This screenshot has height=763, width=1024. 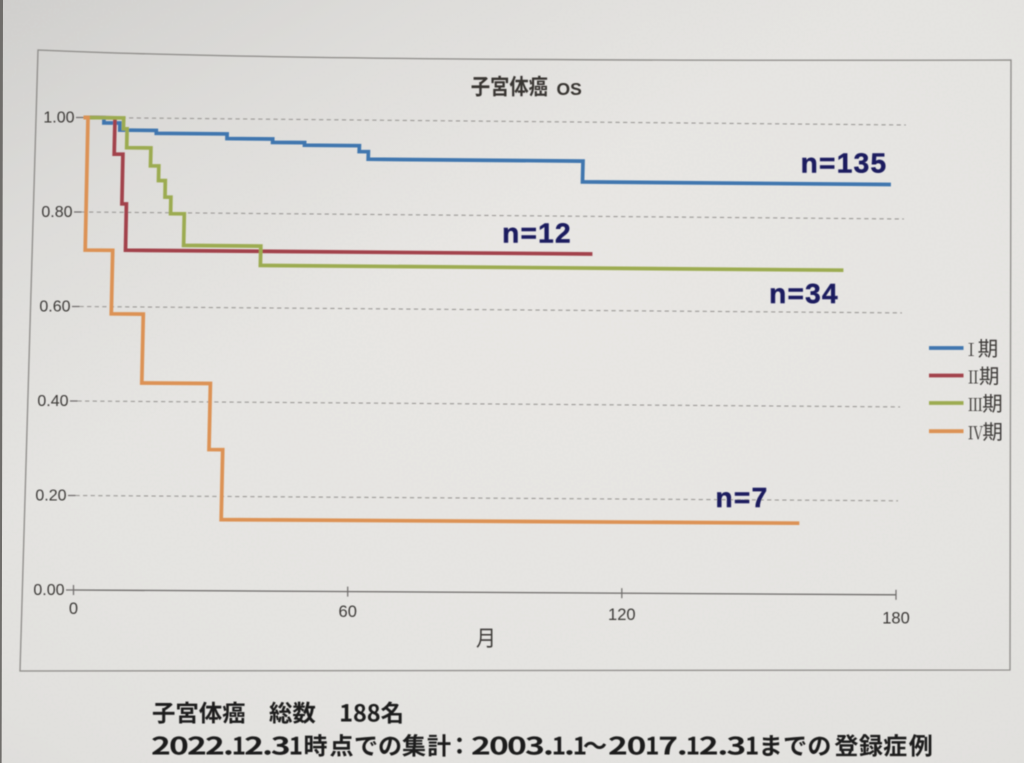 What do you see at coordinates (56, 212) in the screenshot?
I see `svg-text: 0.80` at bounding box center [56, 212].